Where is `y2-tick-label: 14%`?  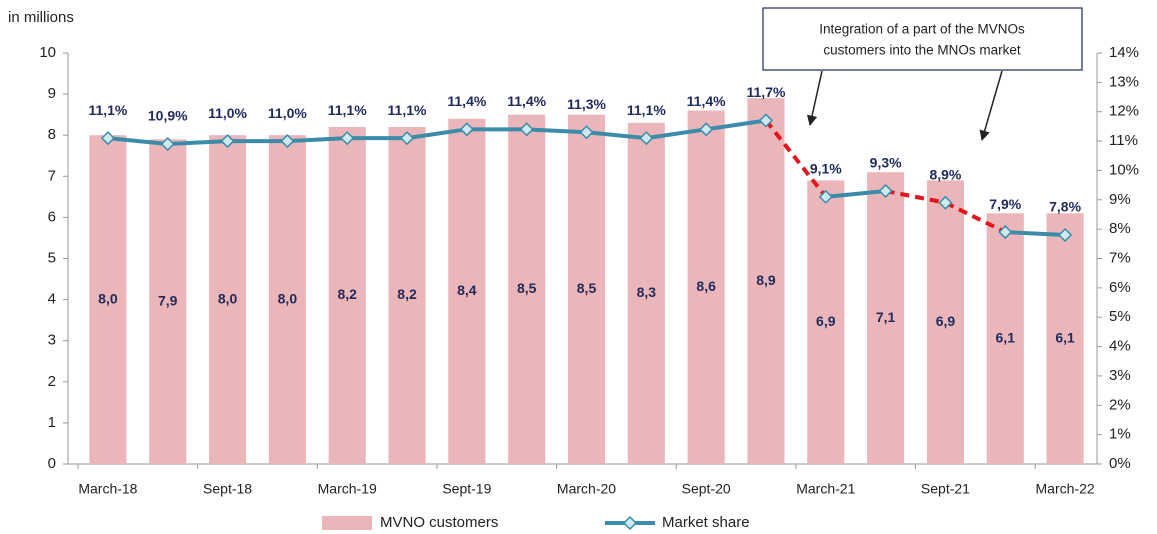
y2-tick-label: 14% is located at coordinates (1124, 52).